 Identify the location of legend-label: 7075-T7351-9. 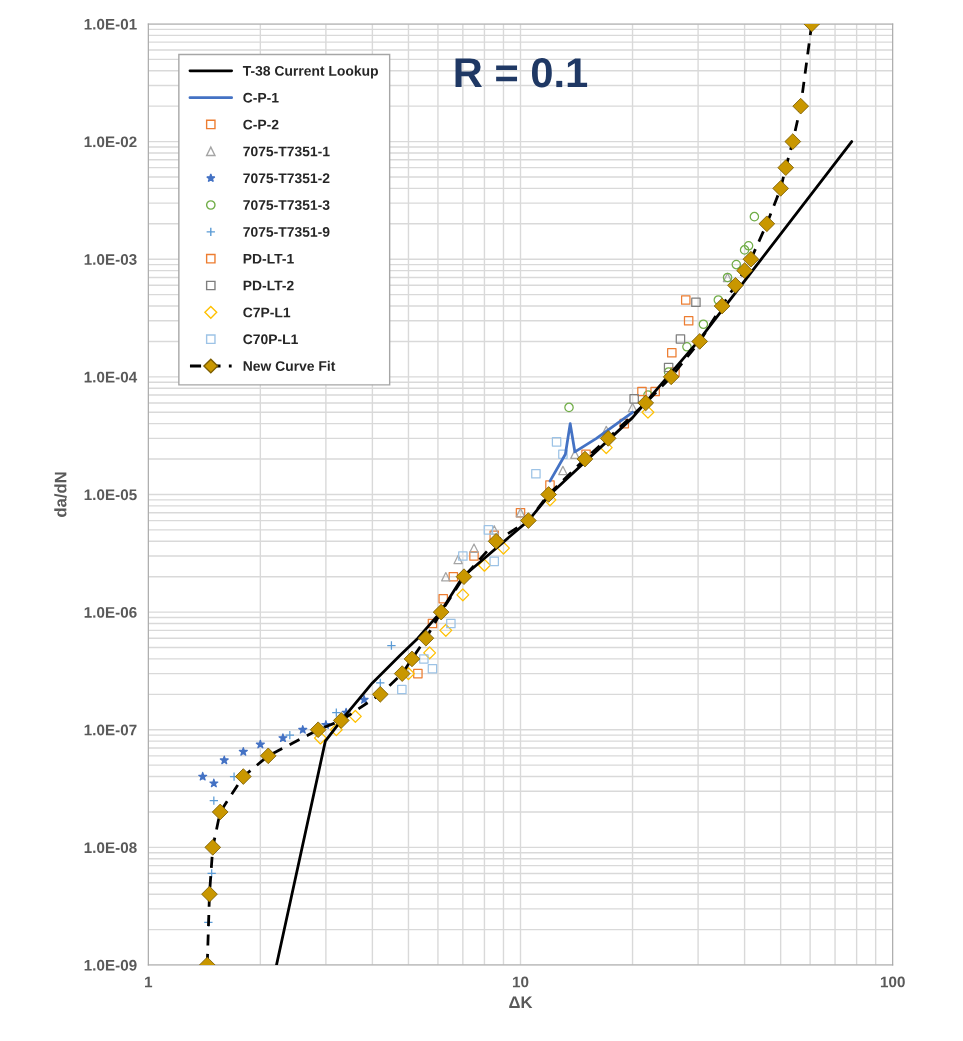
(286, 231).